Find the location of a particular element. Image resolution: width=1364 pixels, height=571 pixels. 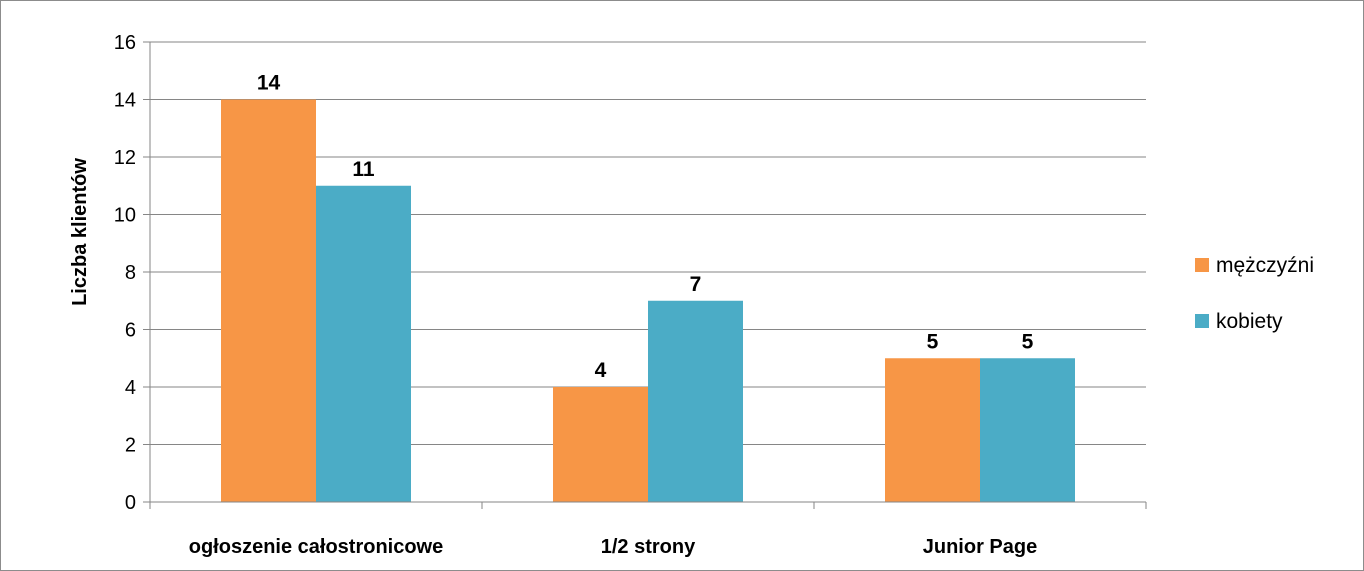

y-tick-label: 6 is located at coordinates (130, 331).